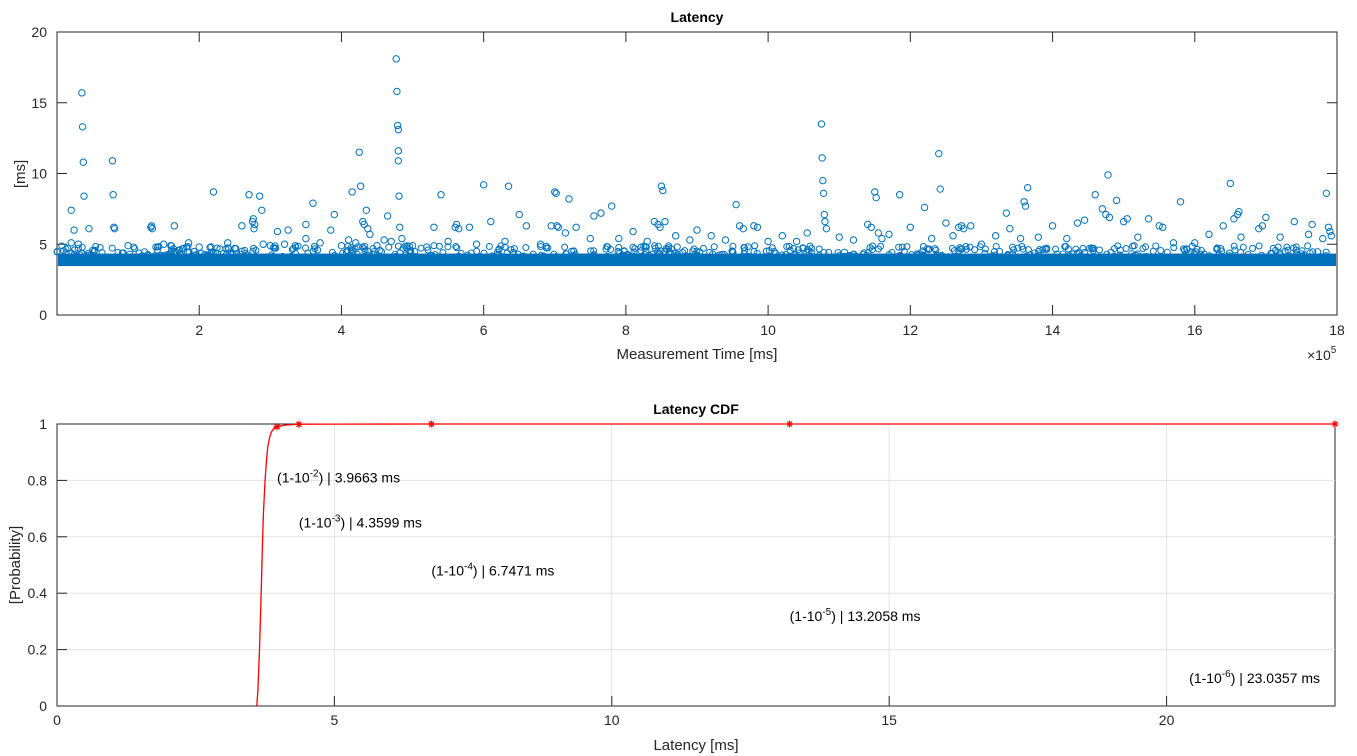  I want to click on latency-scatter-ytick-label: 5, so click(43, 244).